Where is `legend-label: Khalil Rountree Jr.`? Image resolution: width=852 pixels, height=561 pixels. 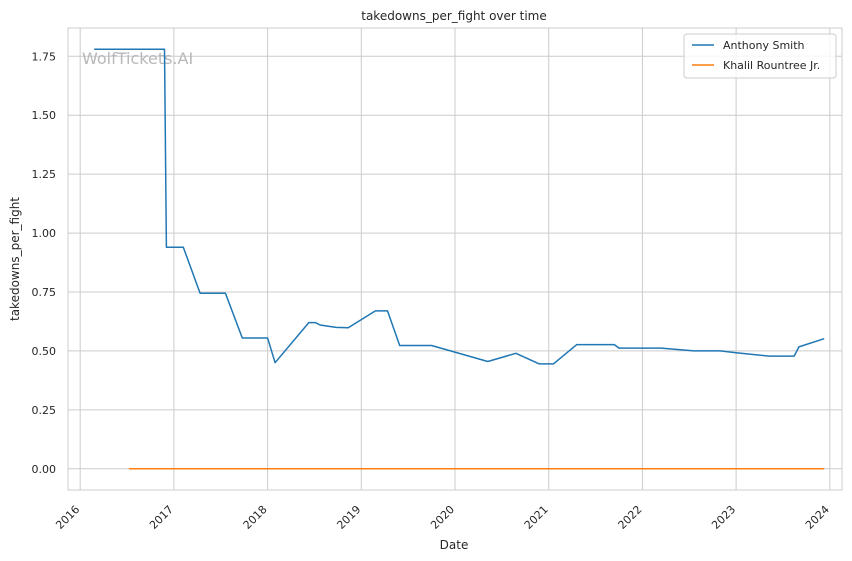
legend-label: Khalil Rountree Jr. is located at coordinates (771, 65).